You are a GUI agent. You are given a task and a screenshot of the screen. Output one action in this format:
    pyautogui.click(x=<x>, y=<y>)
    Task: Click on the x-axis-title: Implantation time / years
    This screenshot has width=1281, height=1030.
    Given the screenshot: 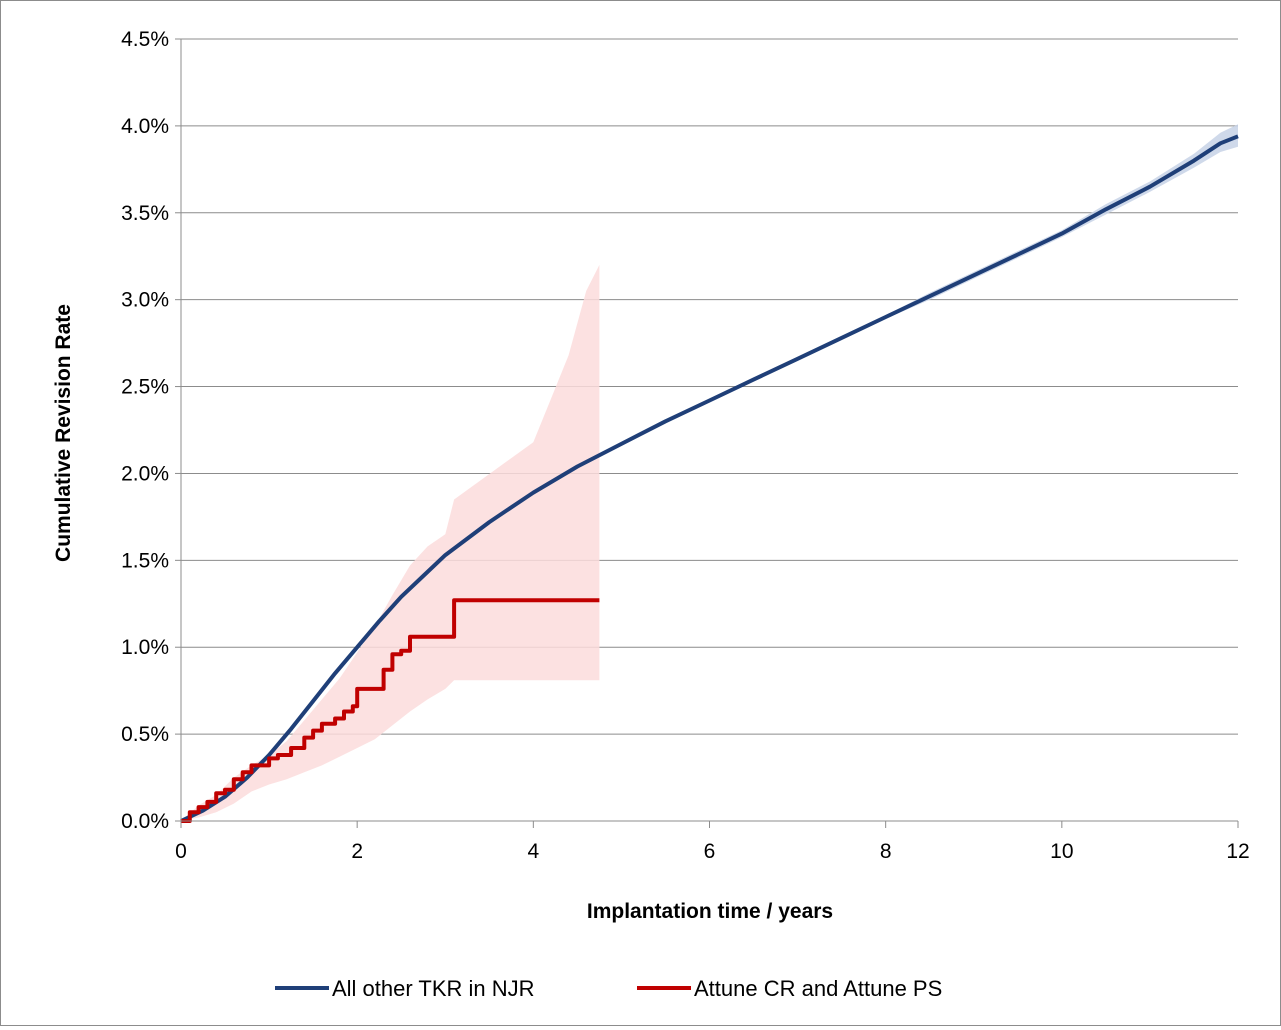 What is the action you would take?
    pyautogui.click(x=710, y=911)
    